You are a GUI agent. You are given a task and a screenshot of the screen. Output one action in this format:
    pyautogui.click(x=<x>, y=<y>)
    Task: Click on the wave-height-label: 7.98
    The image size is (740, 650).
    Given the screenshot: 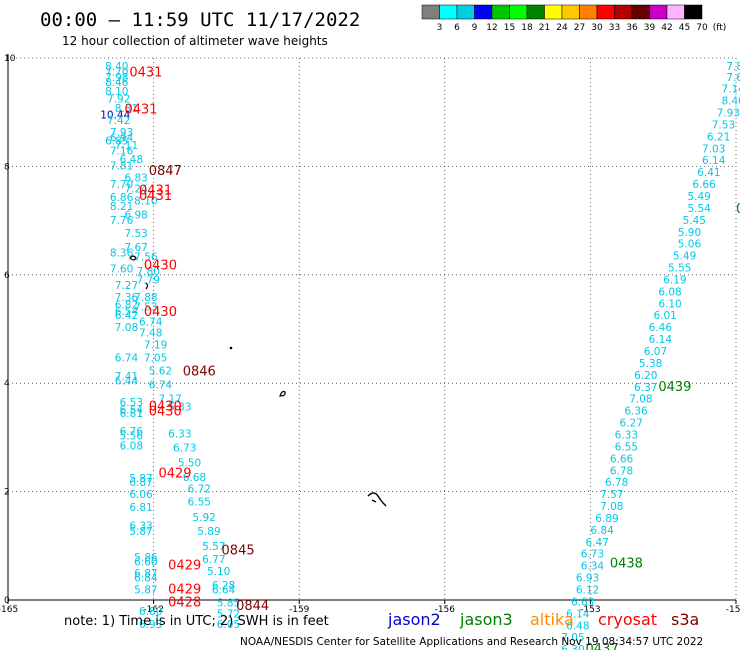 What is the action you would take?
    pyautogui.click(x=116, y=78)
    